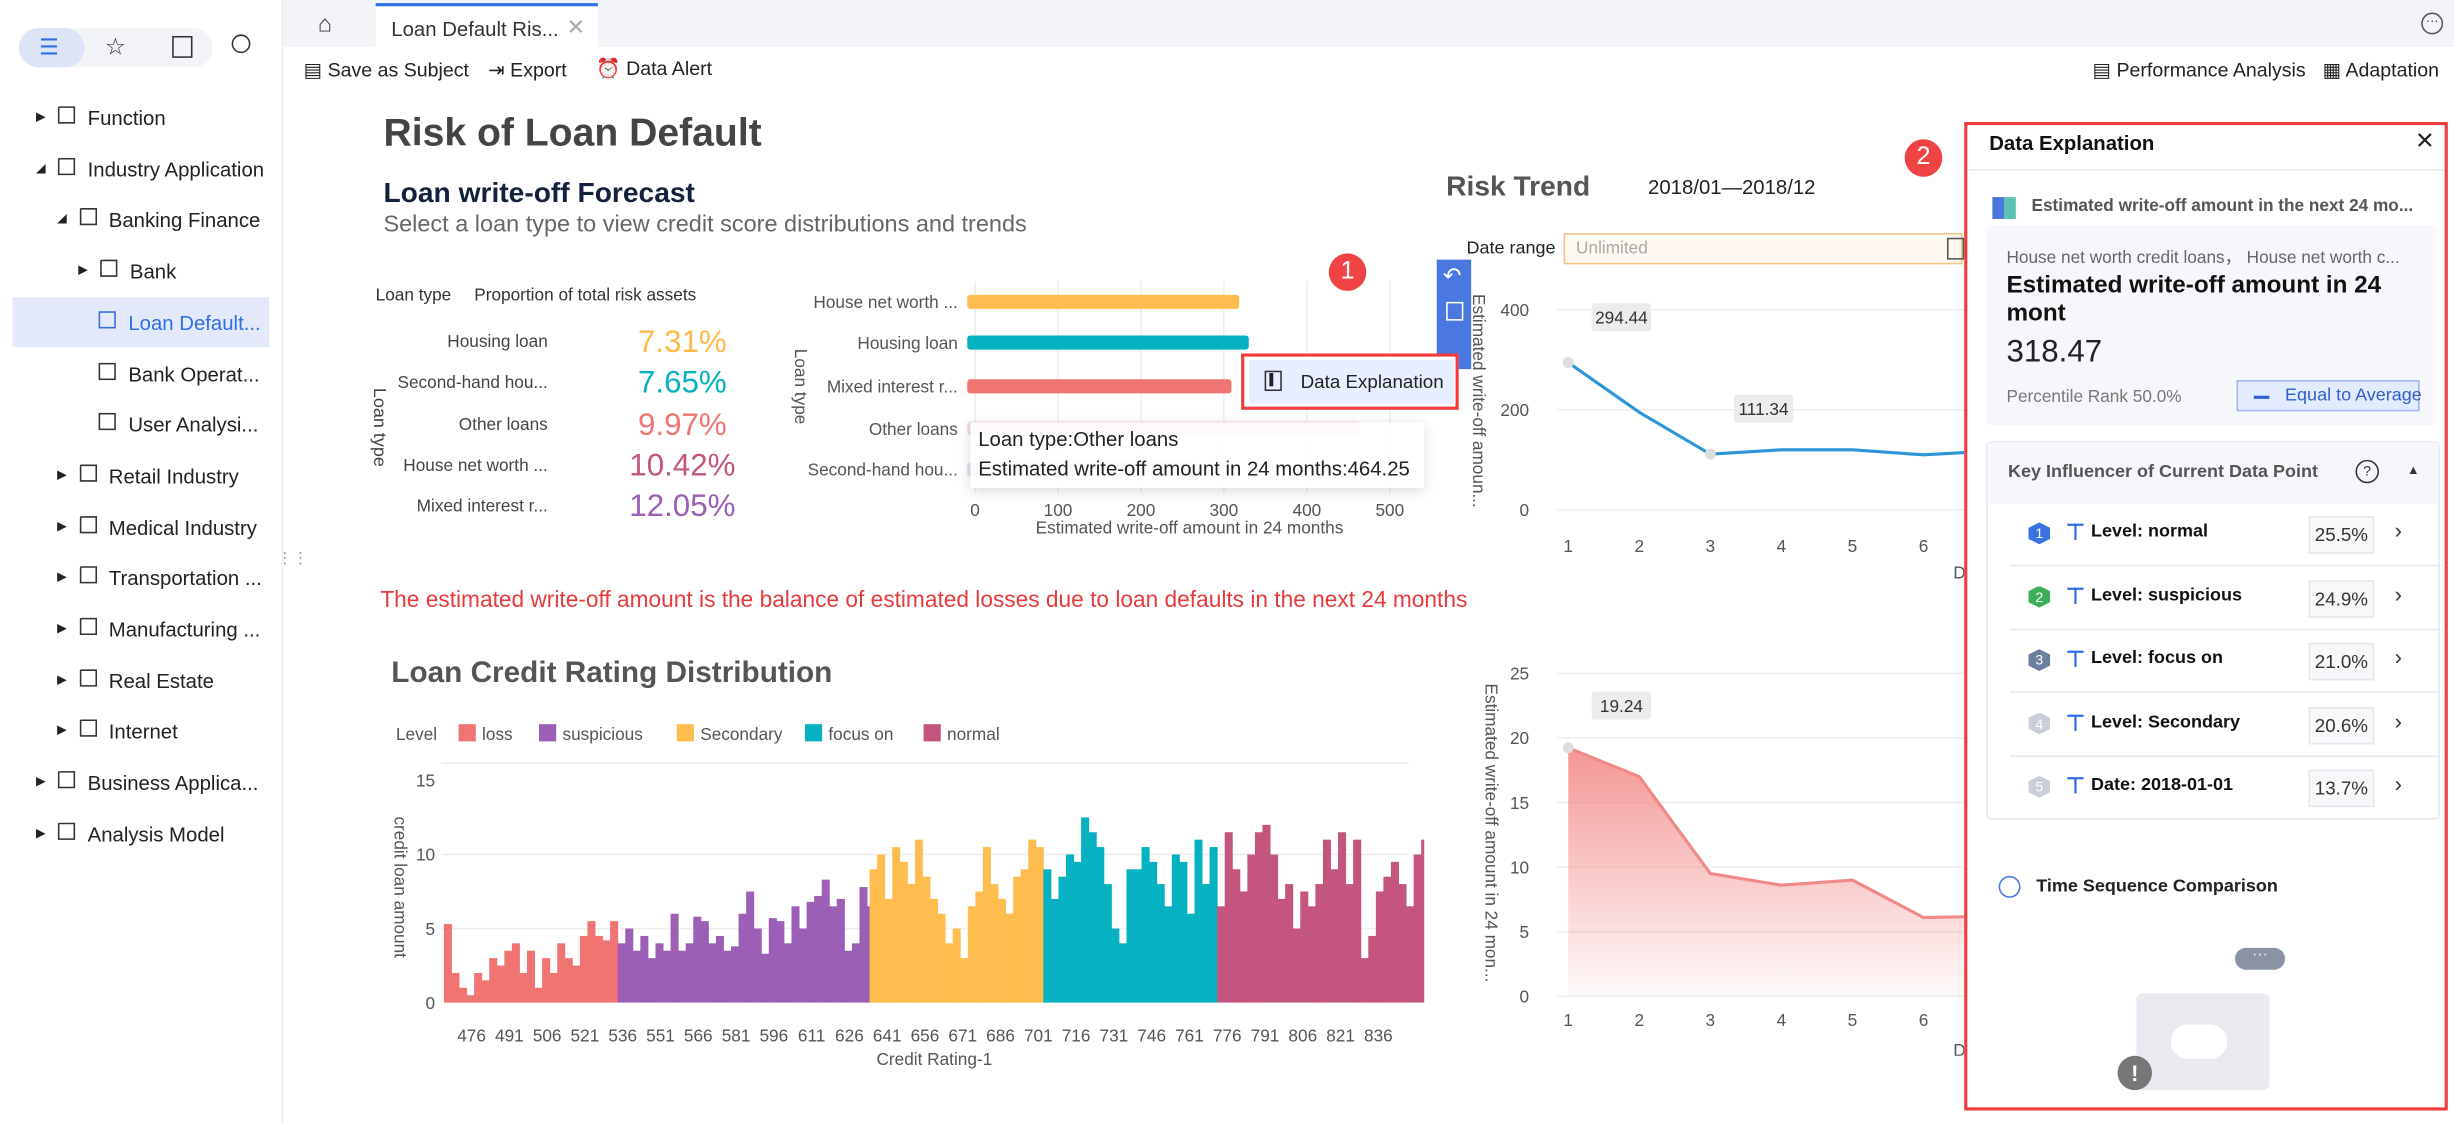 The height and width of the screenshot is (1123, 2454). I want to click on data-alert-button: ⏰ Data Alert, so click(654, 69).